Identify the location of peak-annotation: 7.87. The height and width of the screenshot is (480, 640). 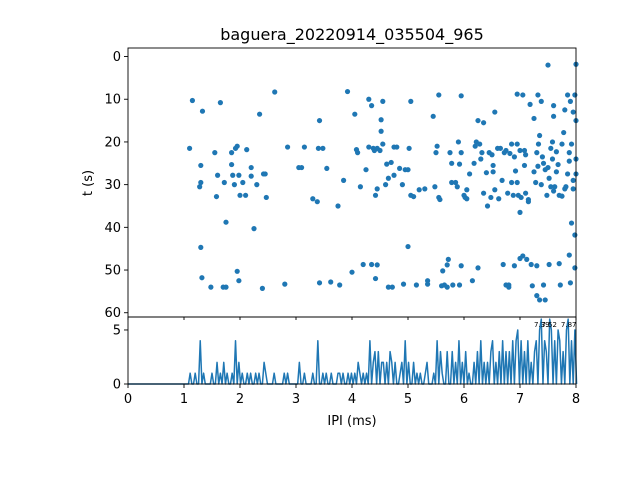
(569, 325).